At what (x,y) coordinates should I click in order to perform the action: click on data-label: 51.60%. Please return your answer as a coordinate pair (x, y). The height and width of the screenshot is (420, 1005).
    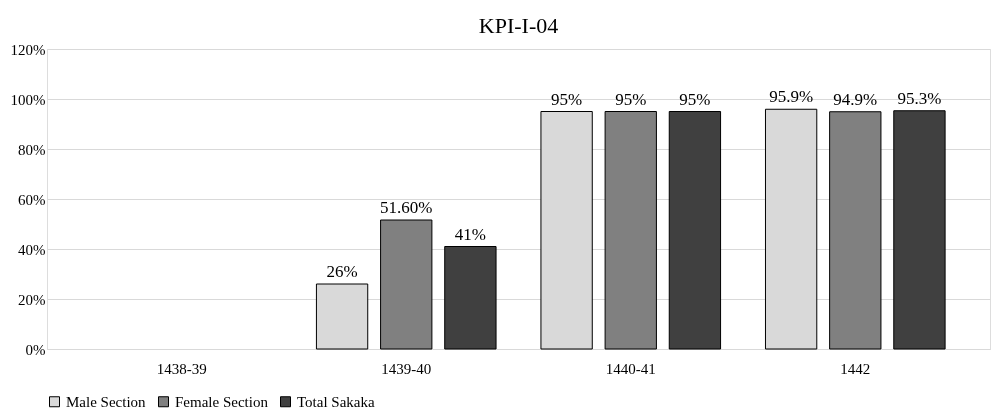
    Looking at the image, I should click on (406, 207).